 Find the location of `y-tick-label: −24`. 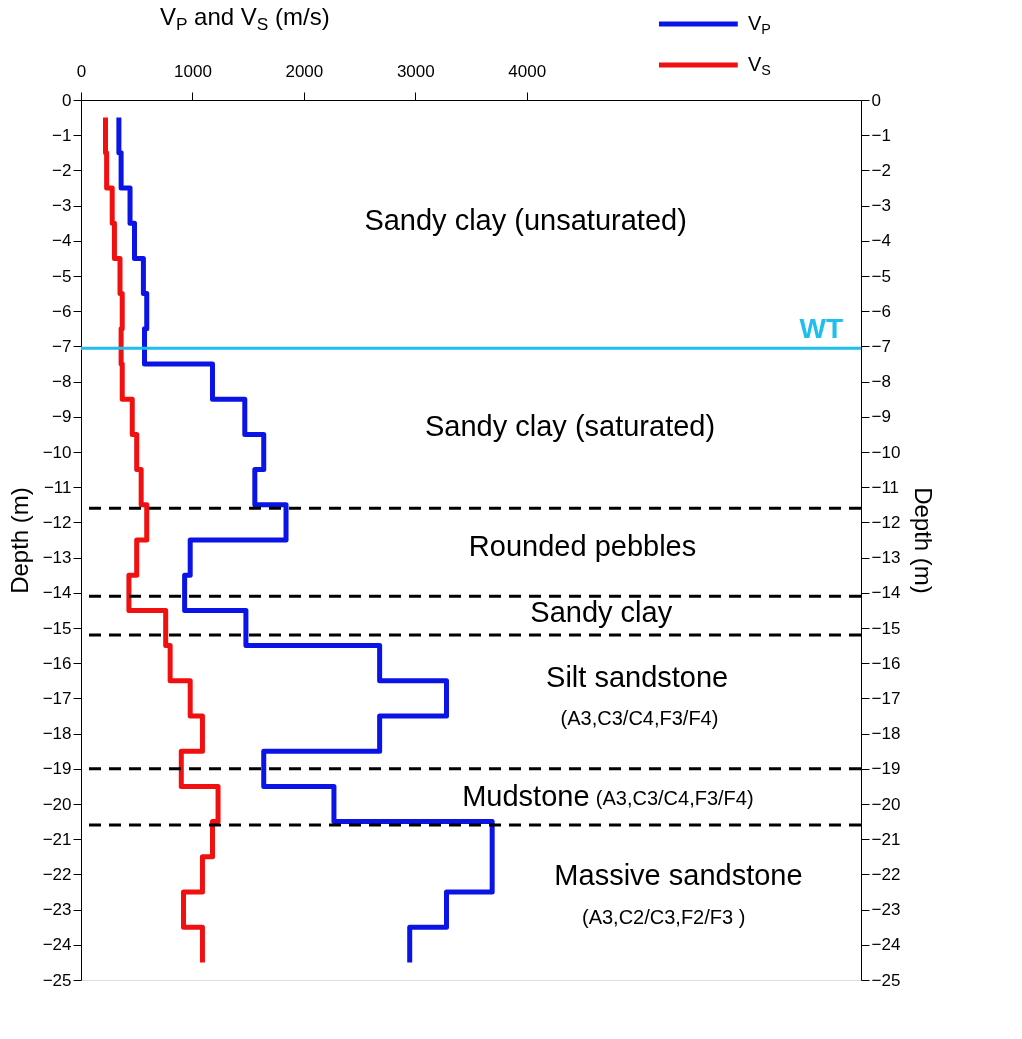

y-tick-label: −24 is located at coordinates (57, 945).